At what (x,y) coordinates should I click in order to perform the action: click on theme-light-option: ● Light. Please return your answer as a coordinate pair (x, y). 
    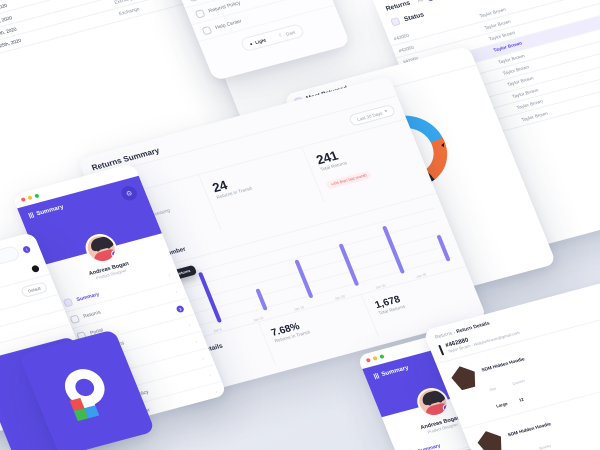
    Looking at the image, I should click on (257, 42).